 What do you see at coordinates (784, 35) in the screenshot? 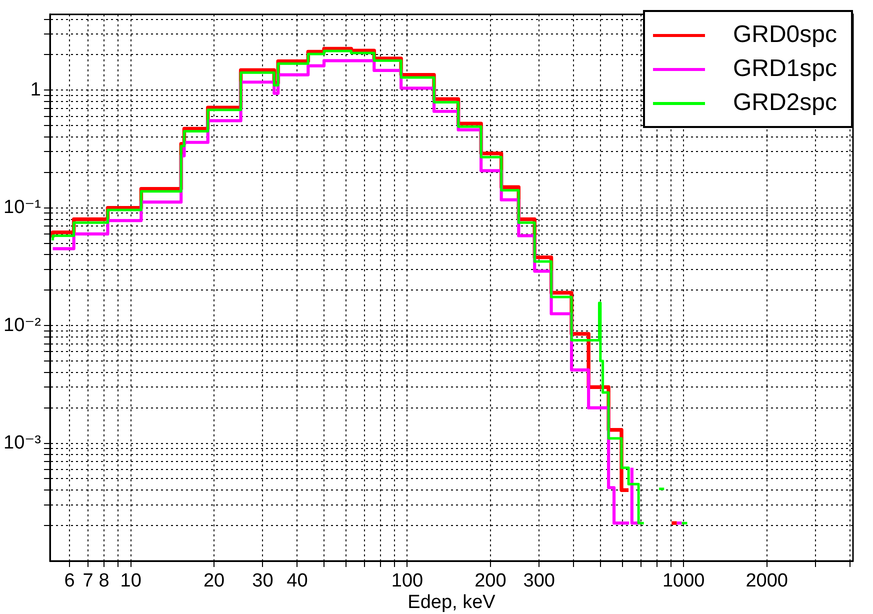
I see `legend-label: GRD0spc` at bounding box center [784, 35].